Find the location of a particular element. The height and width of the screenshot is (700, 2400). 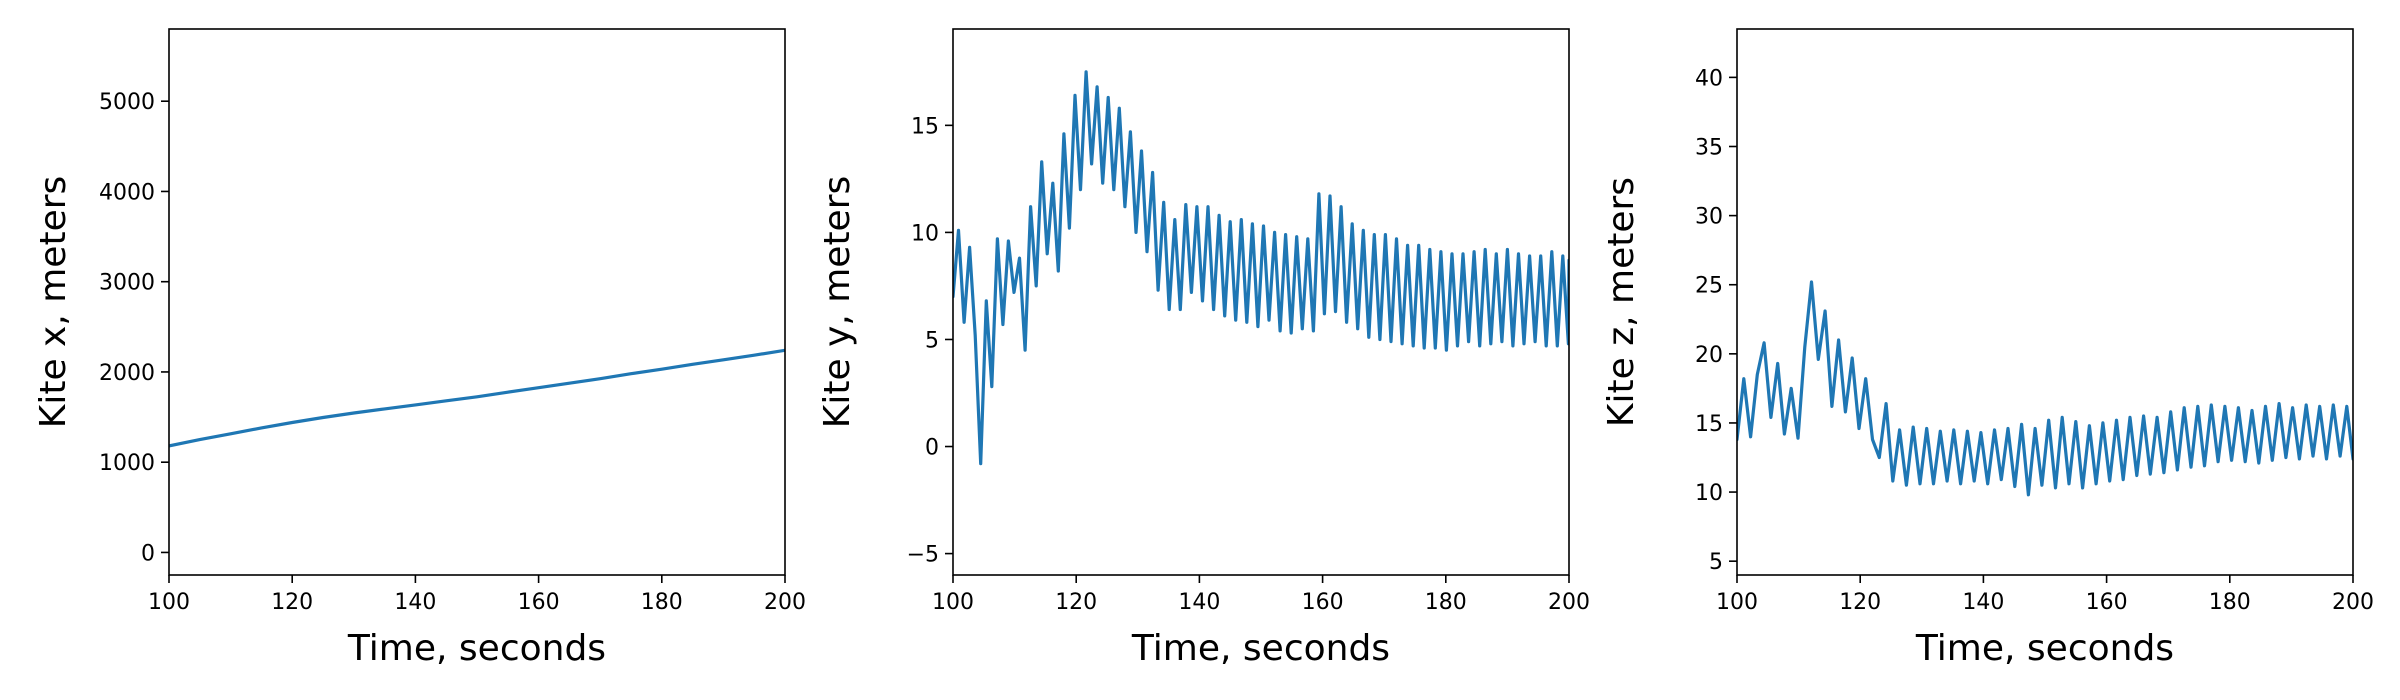

kite-y-y-tick-label: 15 is located at coordinates (925, 126).